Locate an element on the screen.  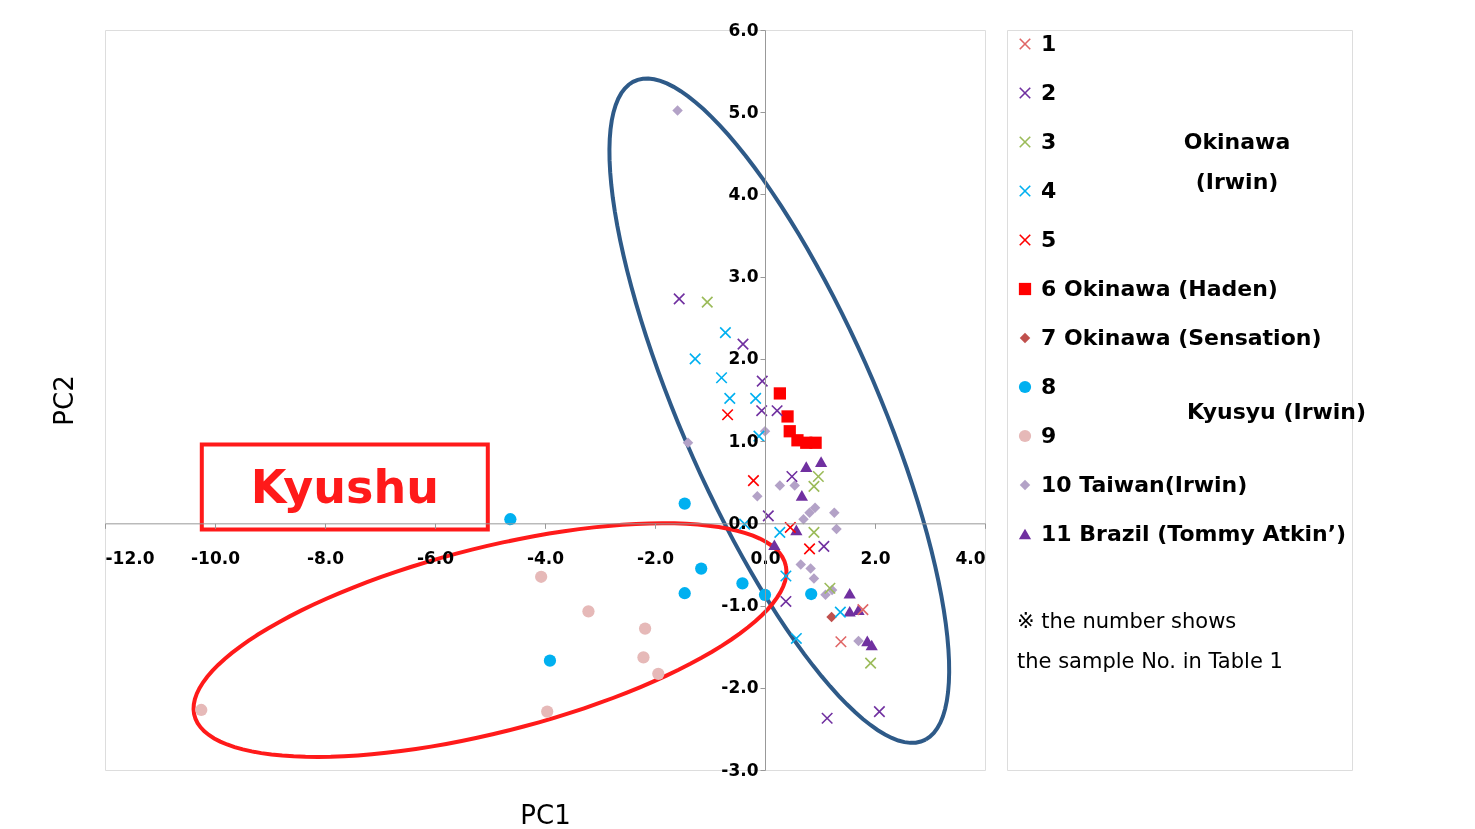
legend-label: 10 Taiwan(Irwin) is located at coordinates (1144, 484).